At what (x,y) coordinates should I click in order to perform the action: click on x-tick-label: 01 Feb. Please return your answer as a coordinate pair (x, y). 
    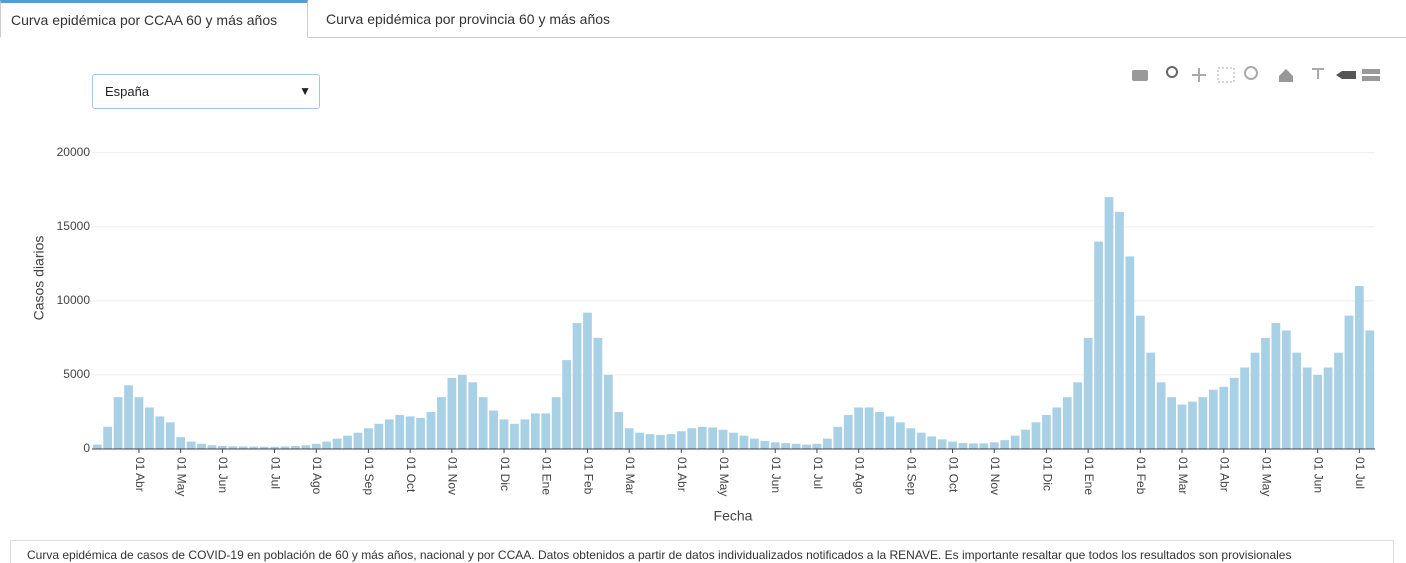
    Looking at the image, I should click on (1141, 476).